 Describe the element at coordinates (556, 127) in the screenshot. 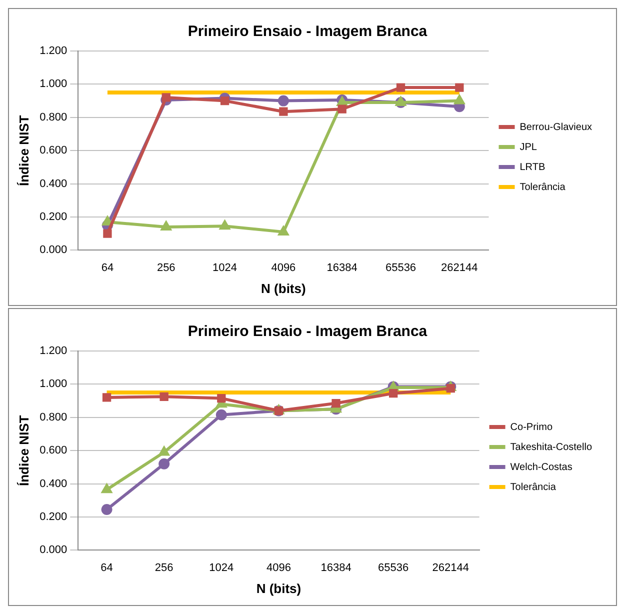

I see `legend-label: Berrou-Glavieux` at that location.